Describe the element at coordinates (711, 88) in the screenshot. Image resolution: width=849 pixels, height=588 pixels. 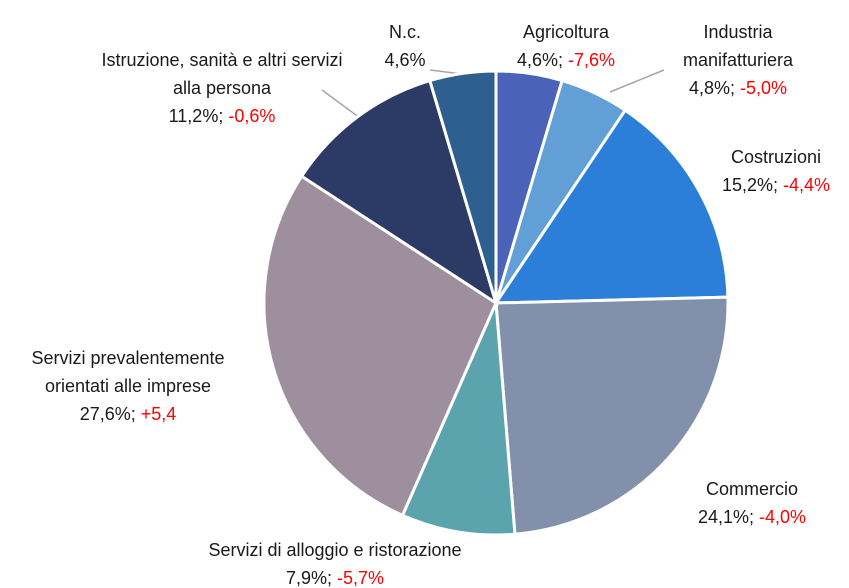
I see `value-label: 4,8%;` at that location.